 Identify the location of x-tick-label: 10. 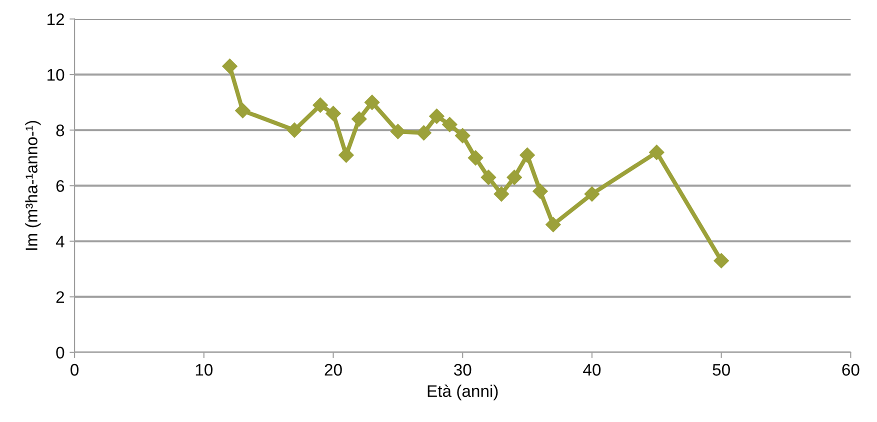
(204, 370).